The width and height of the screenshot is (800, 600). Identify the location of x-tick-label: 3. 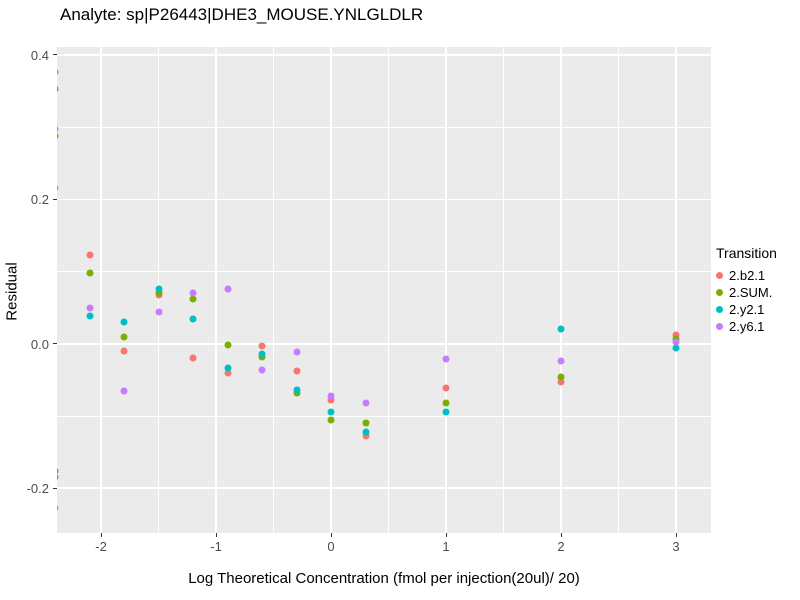
(676, 546).